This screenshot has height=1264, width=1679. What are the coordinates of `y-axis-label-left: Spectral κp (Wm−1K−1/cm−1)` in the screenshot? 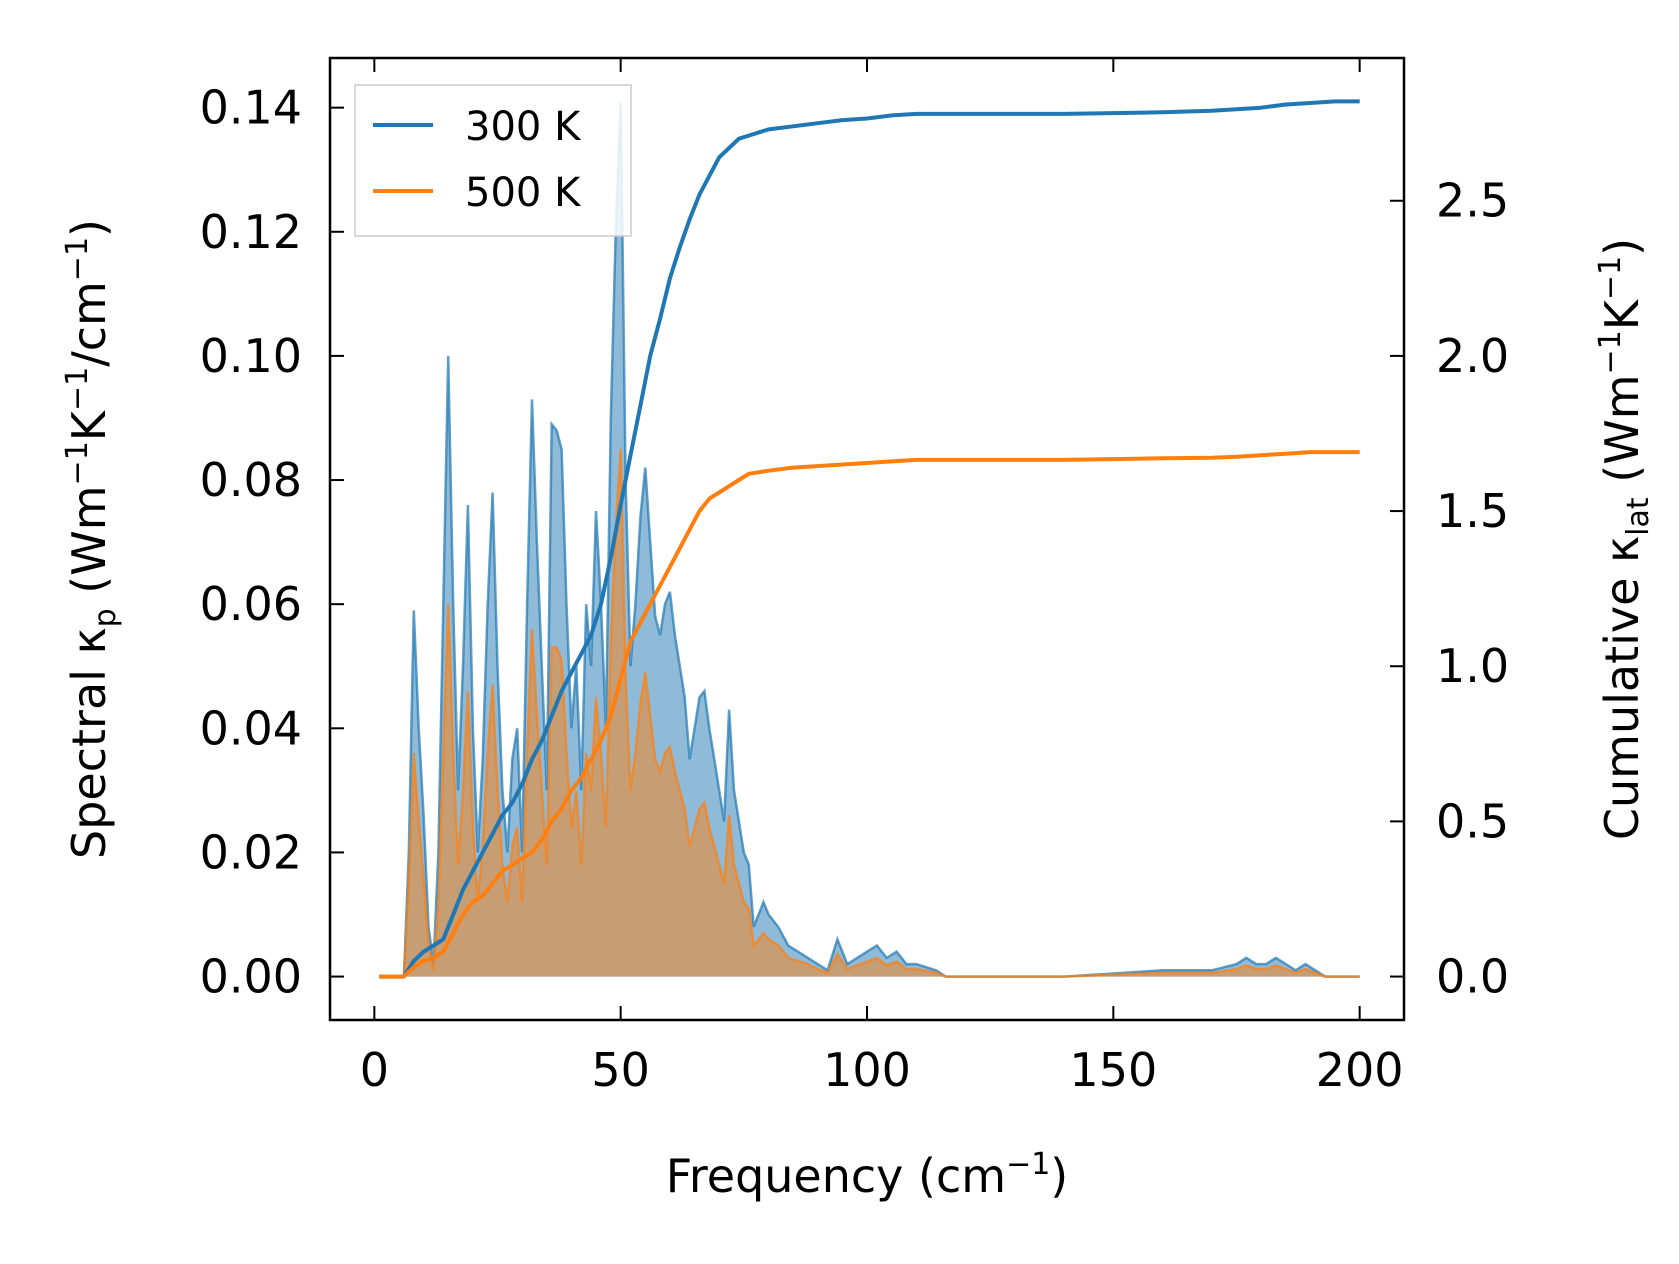 It's located at (91, 539).